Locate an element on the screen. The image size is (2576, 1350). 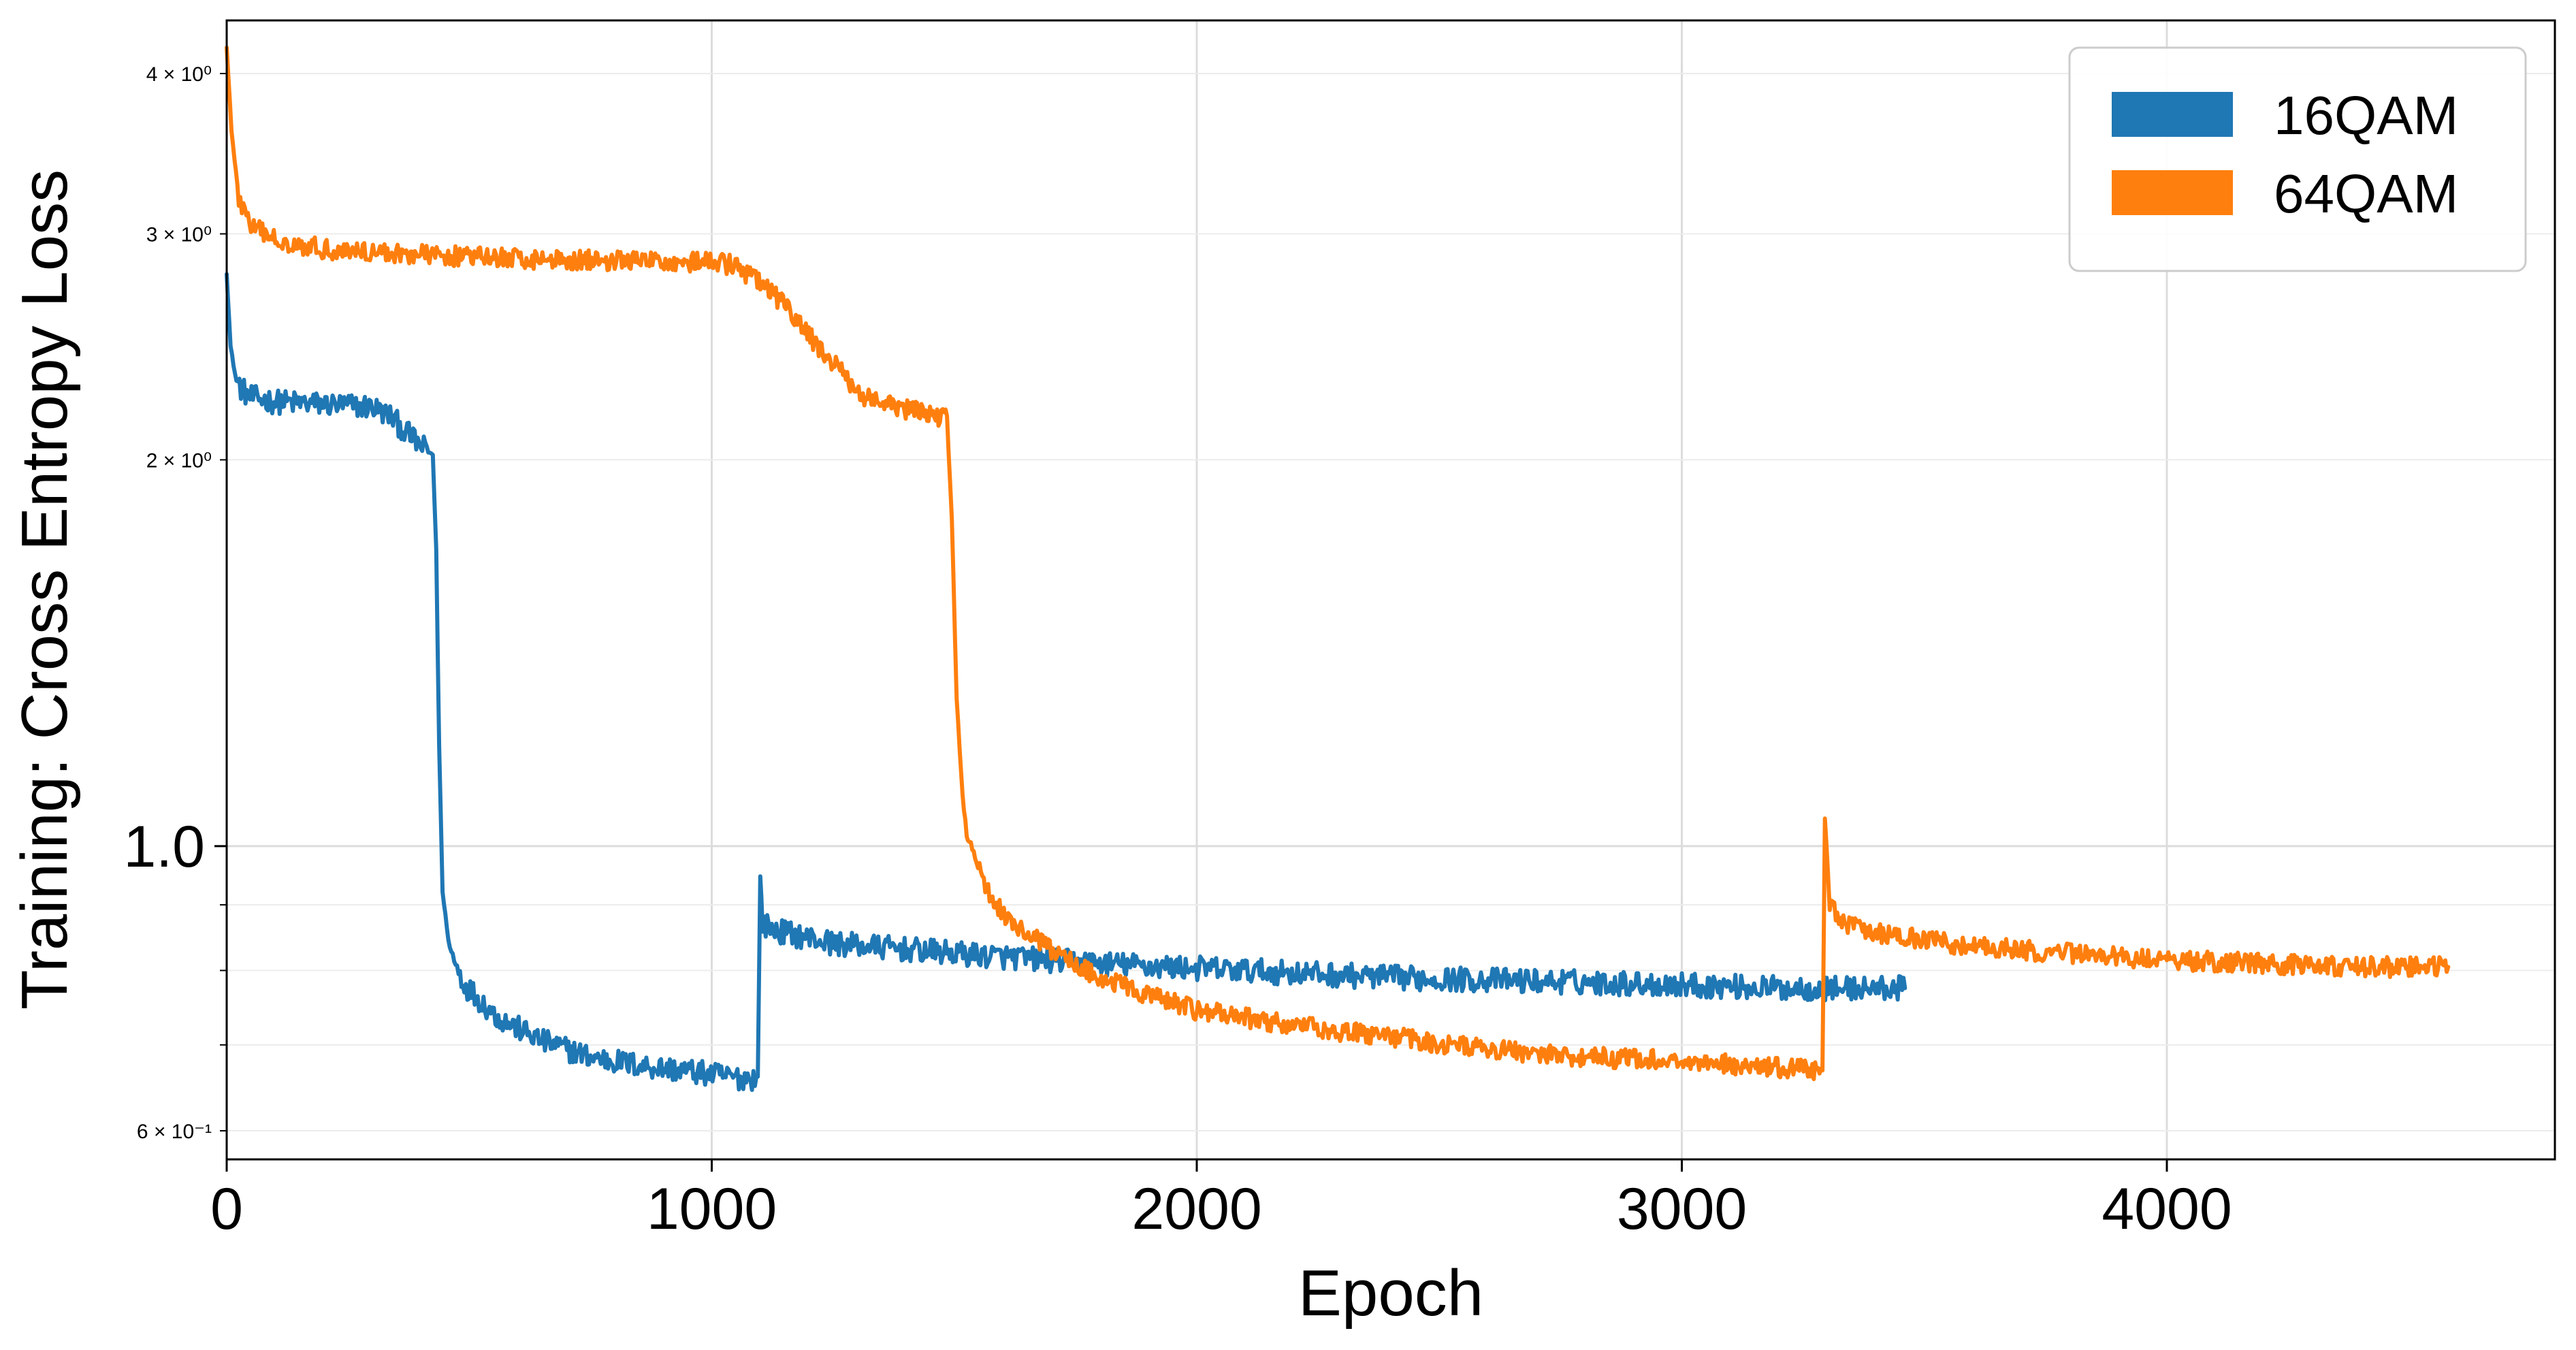
legend-swatch-64qam is located at coordinates (2172, 192).